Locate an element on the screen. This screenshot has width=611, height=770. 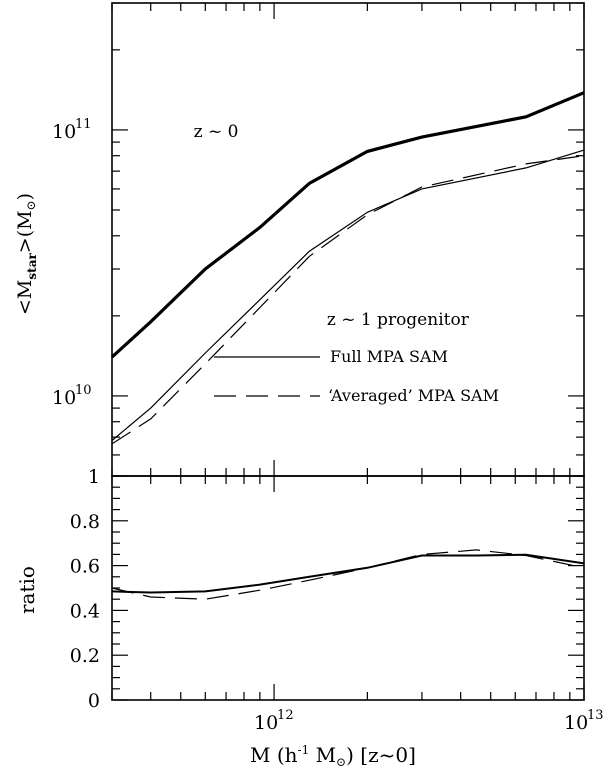
x-tick-label-exponent: 12 is located at coordinates (285, 715).